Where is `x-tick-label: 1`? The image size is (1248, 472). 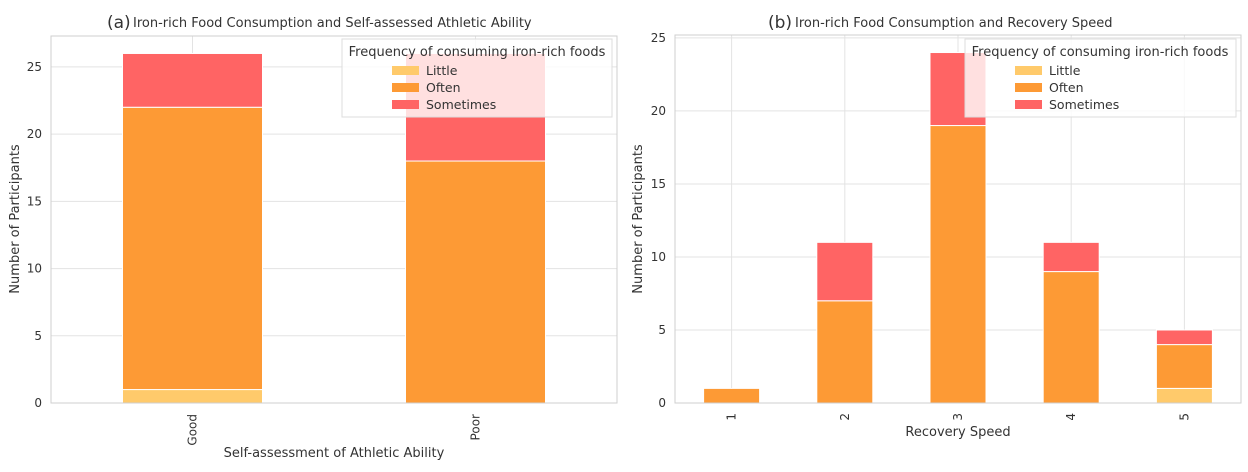 x-tick-label: 1 is located at coordinates (732, 417).